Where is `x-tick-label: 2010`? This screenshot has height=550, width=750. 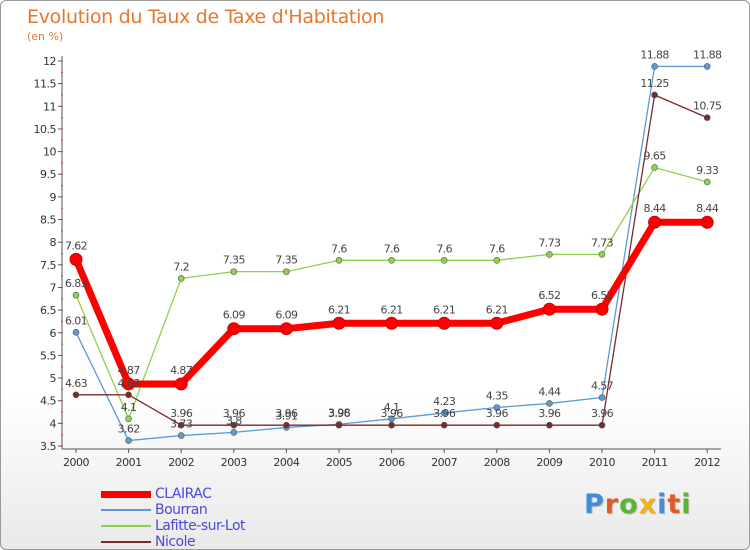
x-tick-label: 2010 is located at coordinates (602, 462).